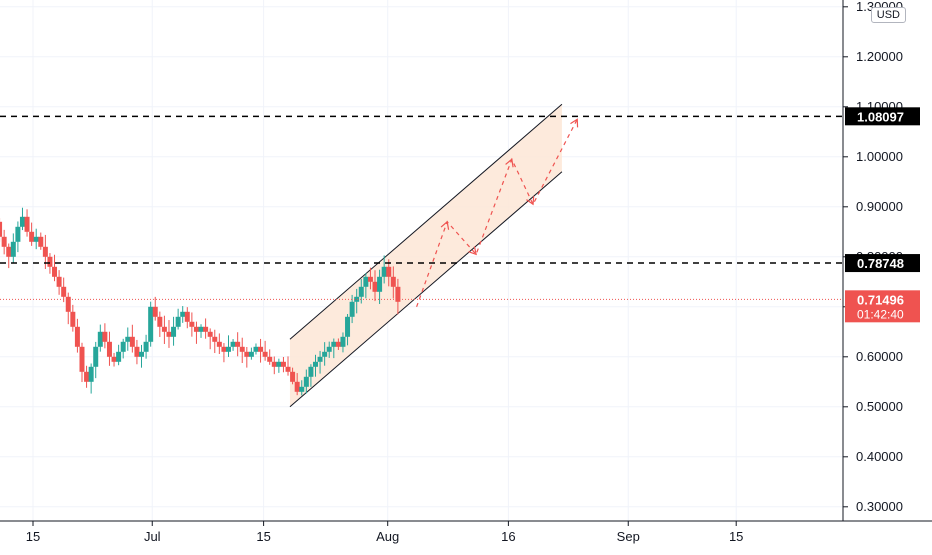 Image resolution: width=932 pixels, height=555 pixels. I want to click on time-axis-bg, so click(466, 535).